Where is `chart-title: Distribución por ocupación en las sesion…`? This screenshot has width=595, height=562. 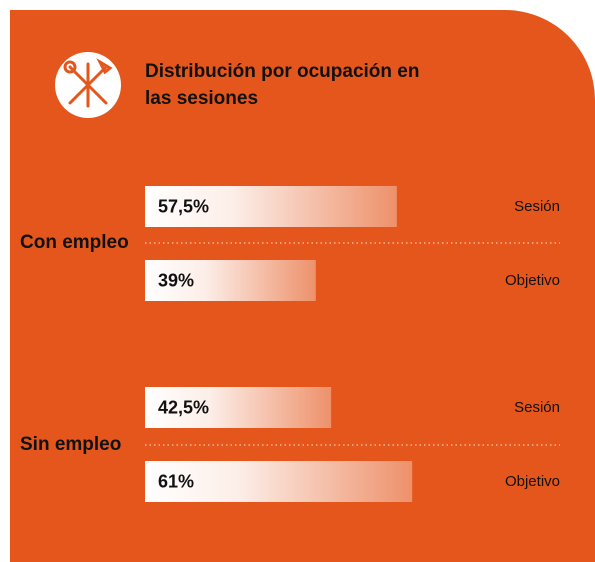
chart-title: Distribución por ocupación en las sesion… is located at coordinates (282, 85).